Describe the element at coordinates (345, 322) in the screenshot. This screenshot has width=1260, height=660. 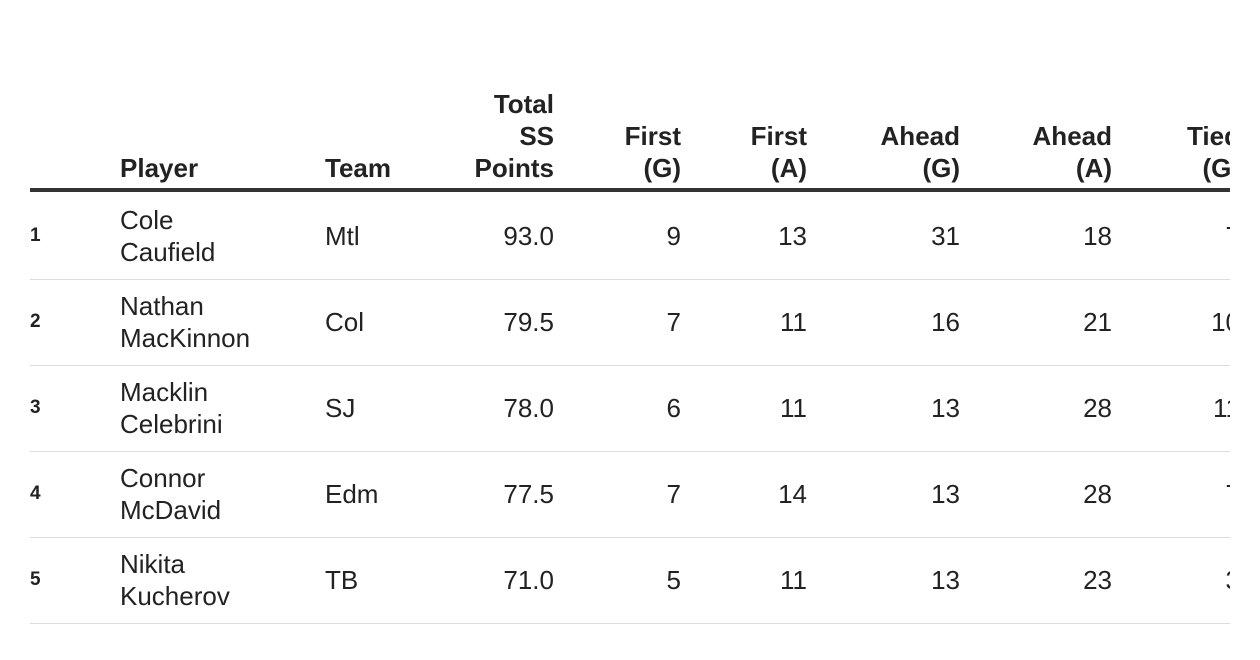
I see `team: Col` at that location.